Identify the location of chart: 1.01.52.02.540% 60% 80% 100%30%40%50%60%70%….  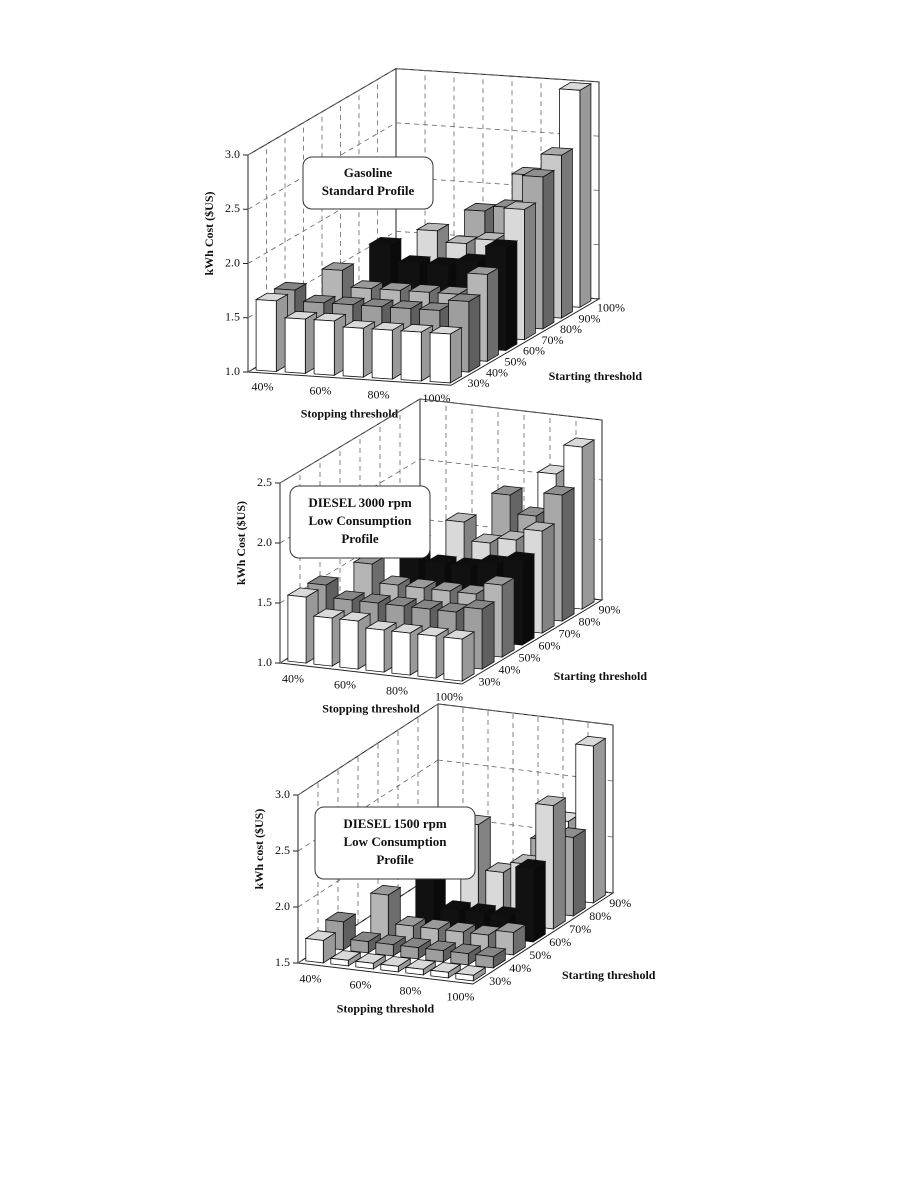
(440, 556).